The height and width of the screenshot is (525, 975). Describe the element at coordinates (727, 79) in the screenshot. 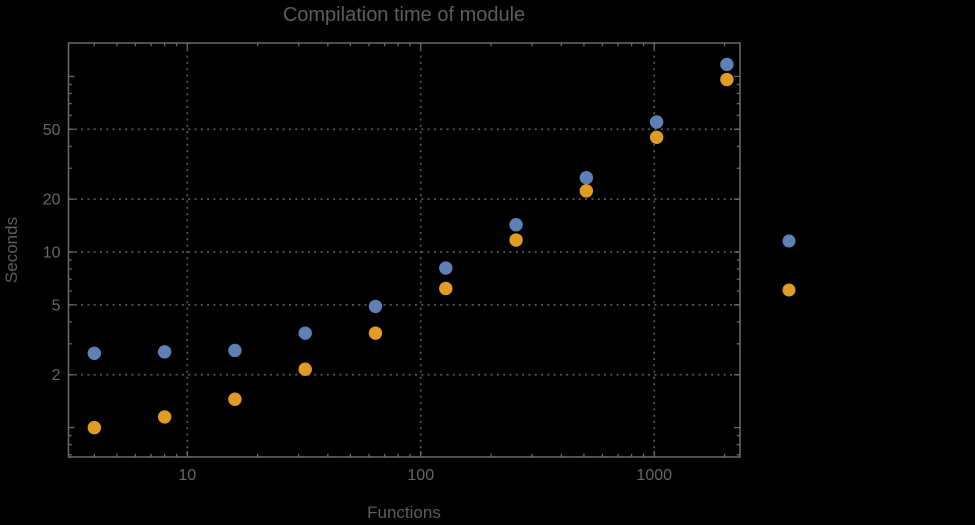

I see `data-point-series-2-orange-x2048` at that location.